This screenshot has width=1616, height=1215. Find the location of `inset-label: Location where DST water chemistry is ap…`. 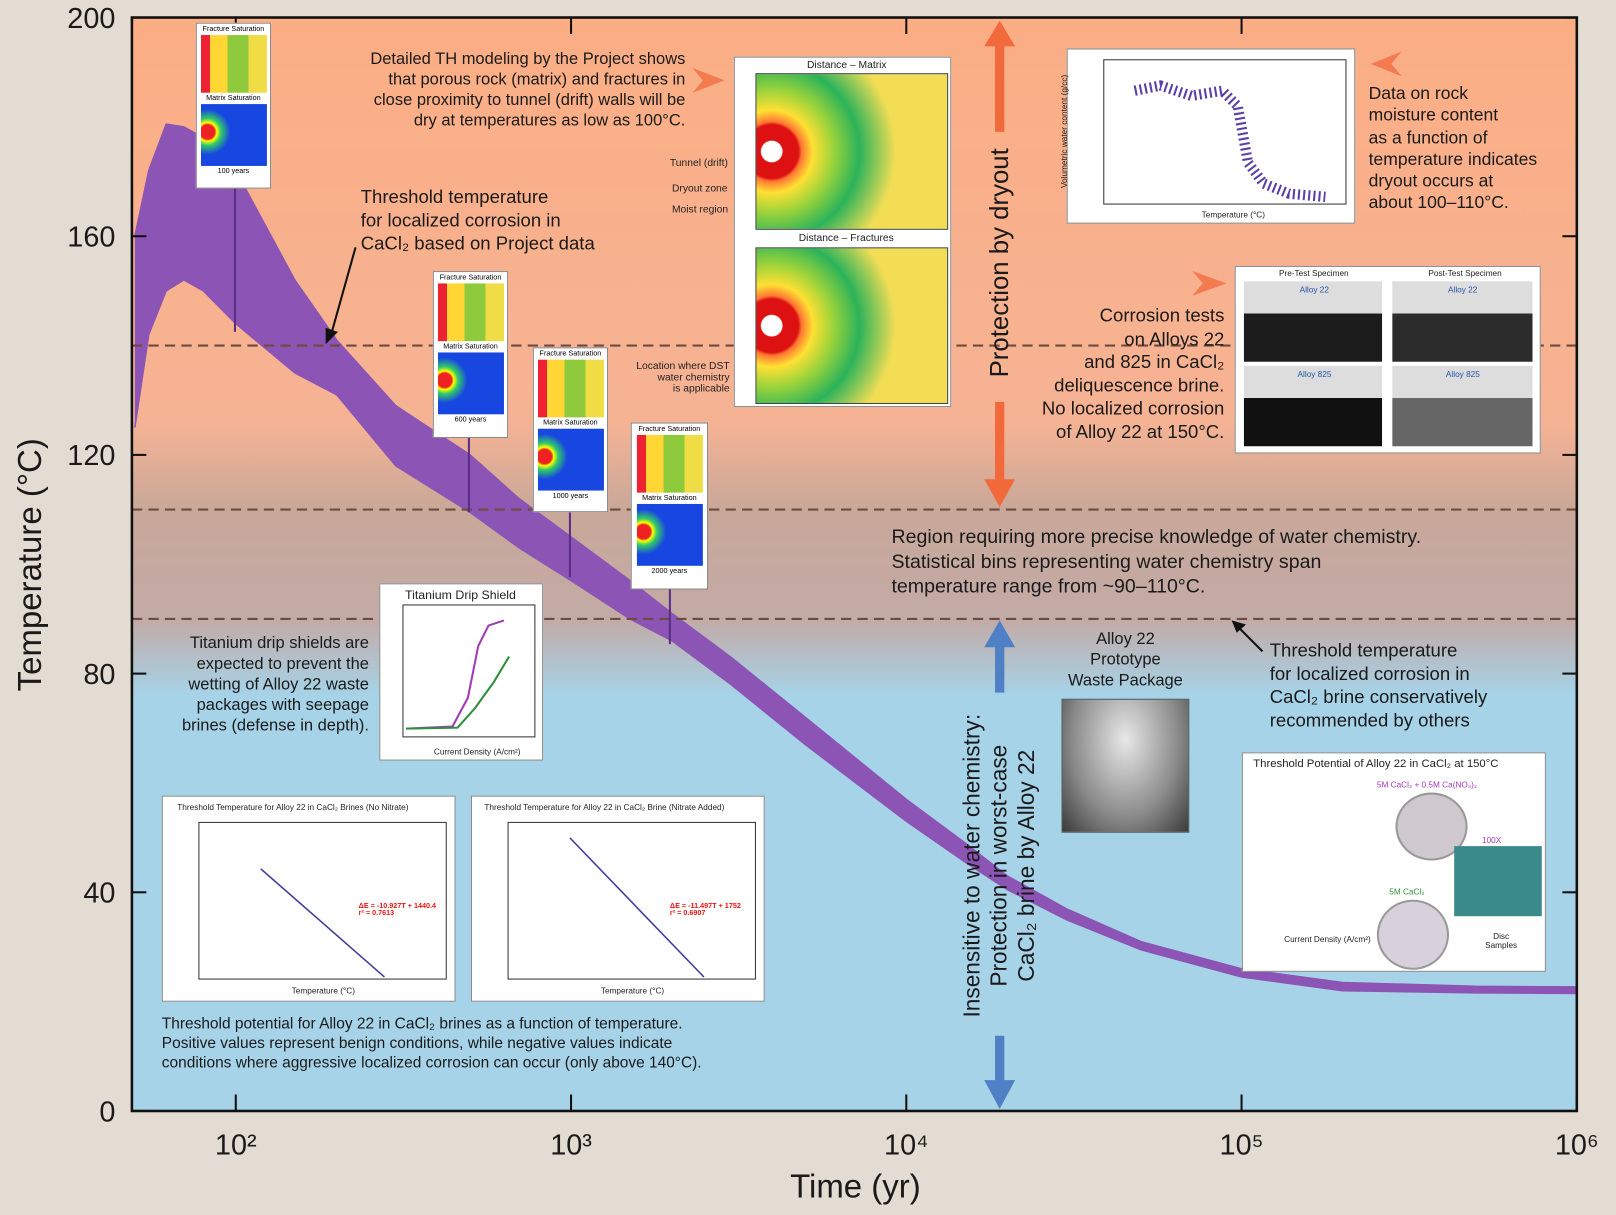

inset-label: Location where DST water chemistry is ap… is located at coordinates (683, 377).